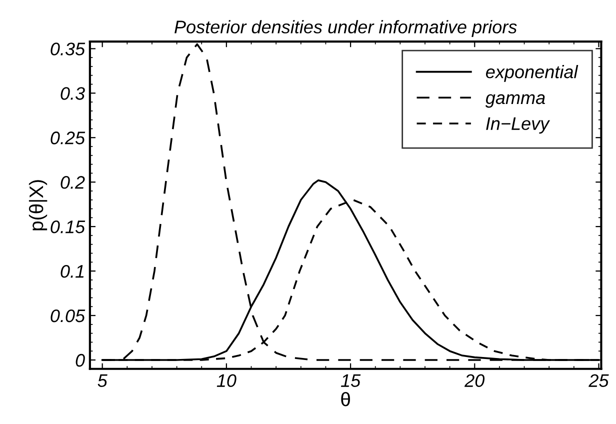  Describe the element at coordinates (68, 138) in the screenshot. I see `y-tick-label: 0.25` at that location.